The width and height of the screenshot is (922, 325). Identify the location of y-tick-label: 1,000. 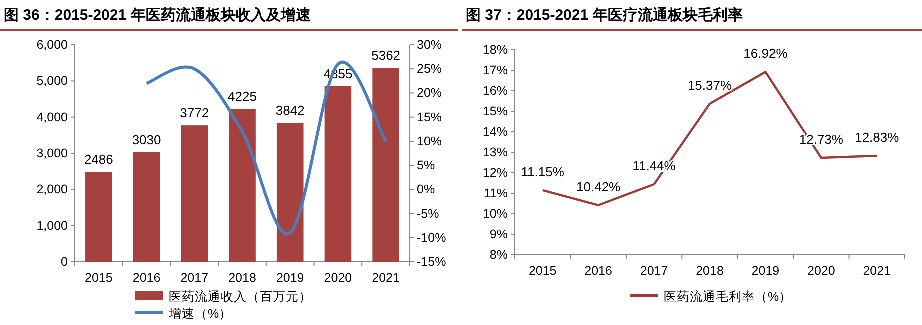
(52, 225).